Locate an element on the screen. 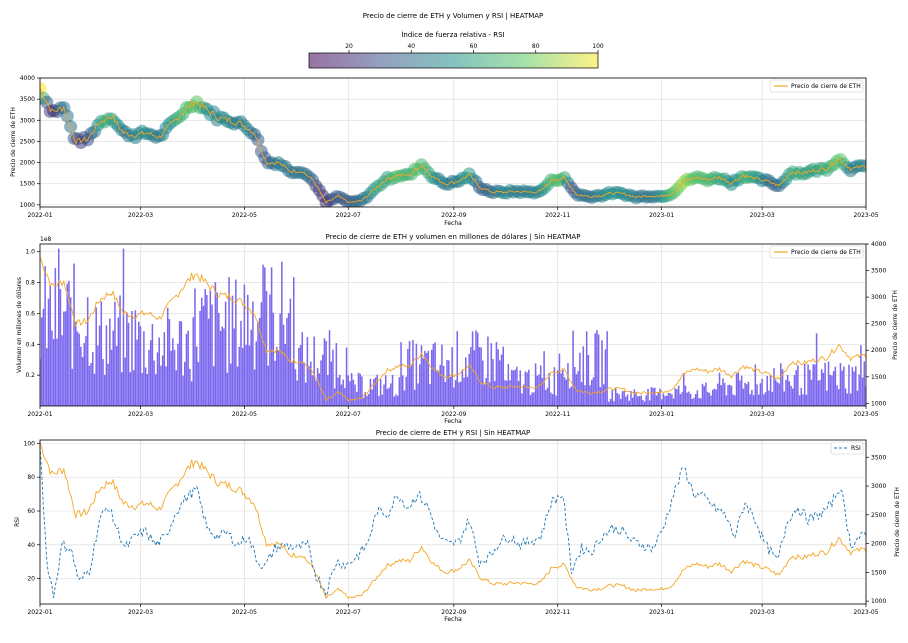 This screenshot has width=908, height=643. x-tick-label: 2022-09 is located at coordinates (453, 215).